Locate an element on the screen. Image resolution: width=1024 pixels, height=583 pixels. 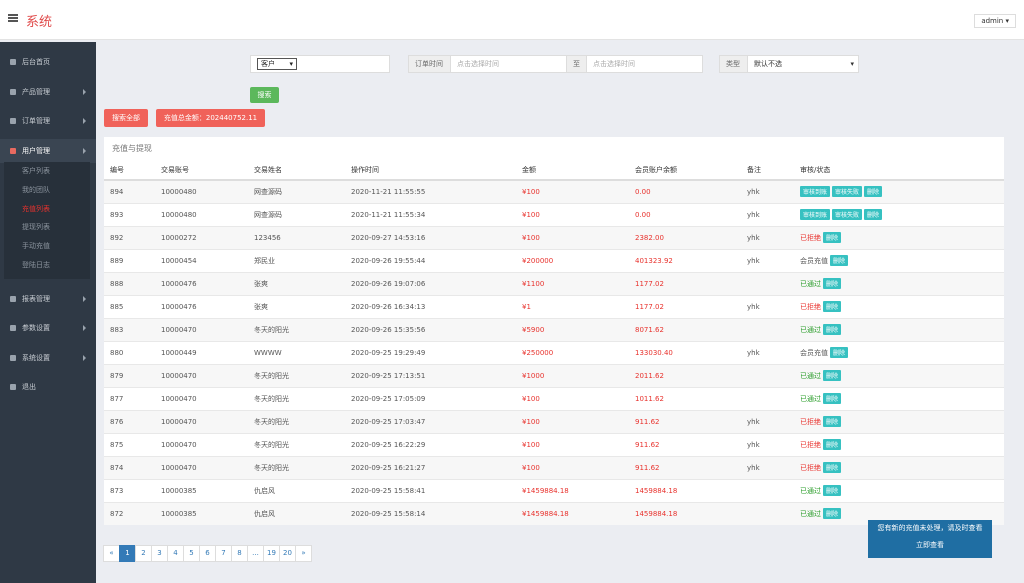
submenu-item: 客户列表 is located at coordinates (36, 171).